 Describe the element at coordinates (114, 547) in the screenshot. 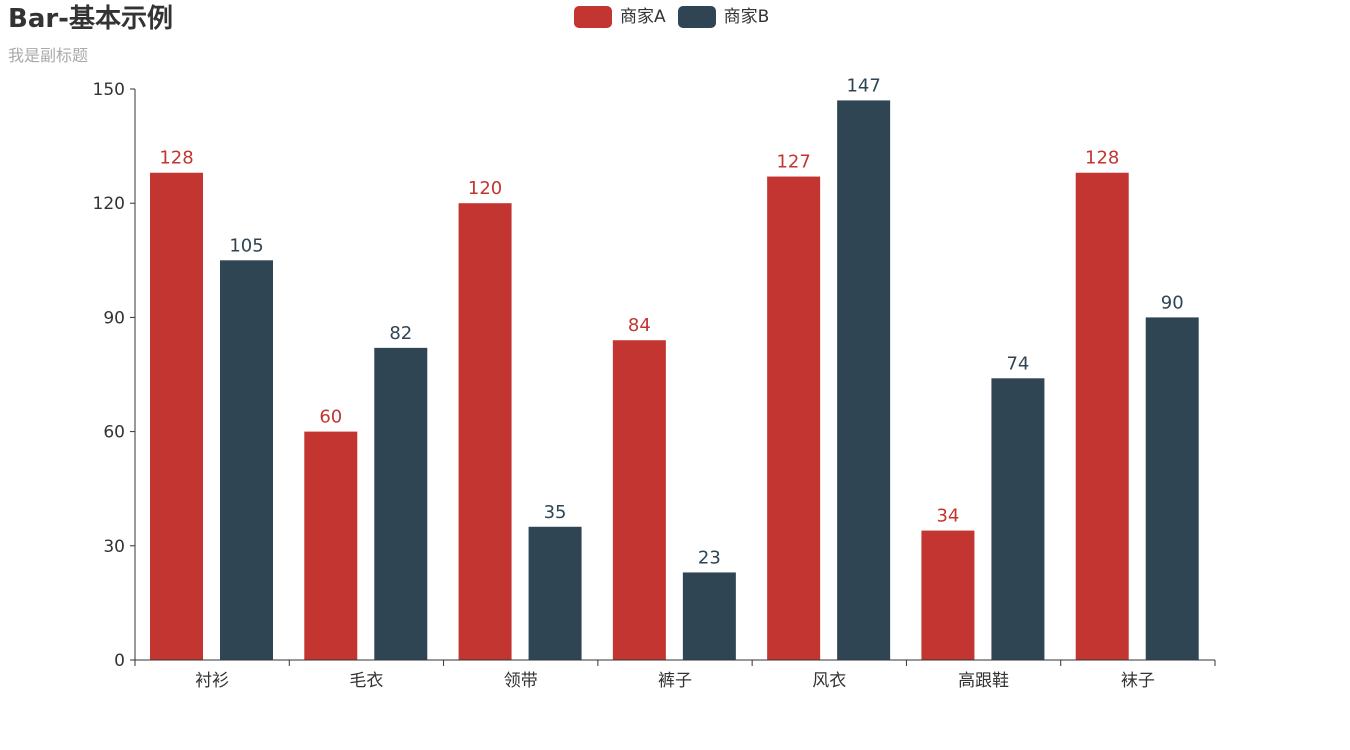

I see `y-tick-label-1: 30` at that location.